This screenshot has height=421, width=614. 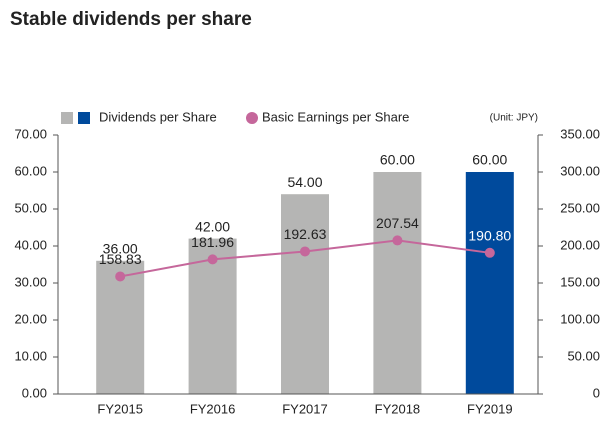 What do you see at coordinates (120, 249) in the screenshot?
I see `bar-value-label: 36.00` at bounding box center [120, 249].